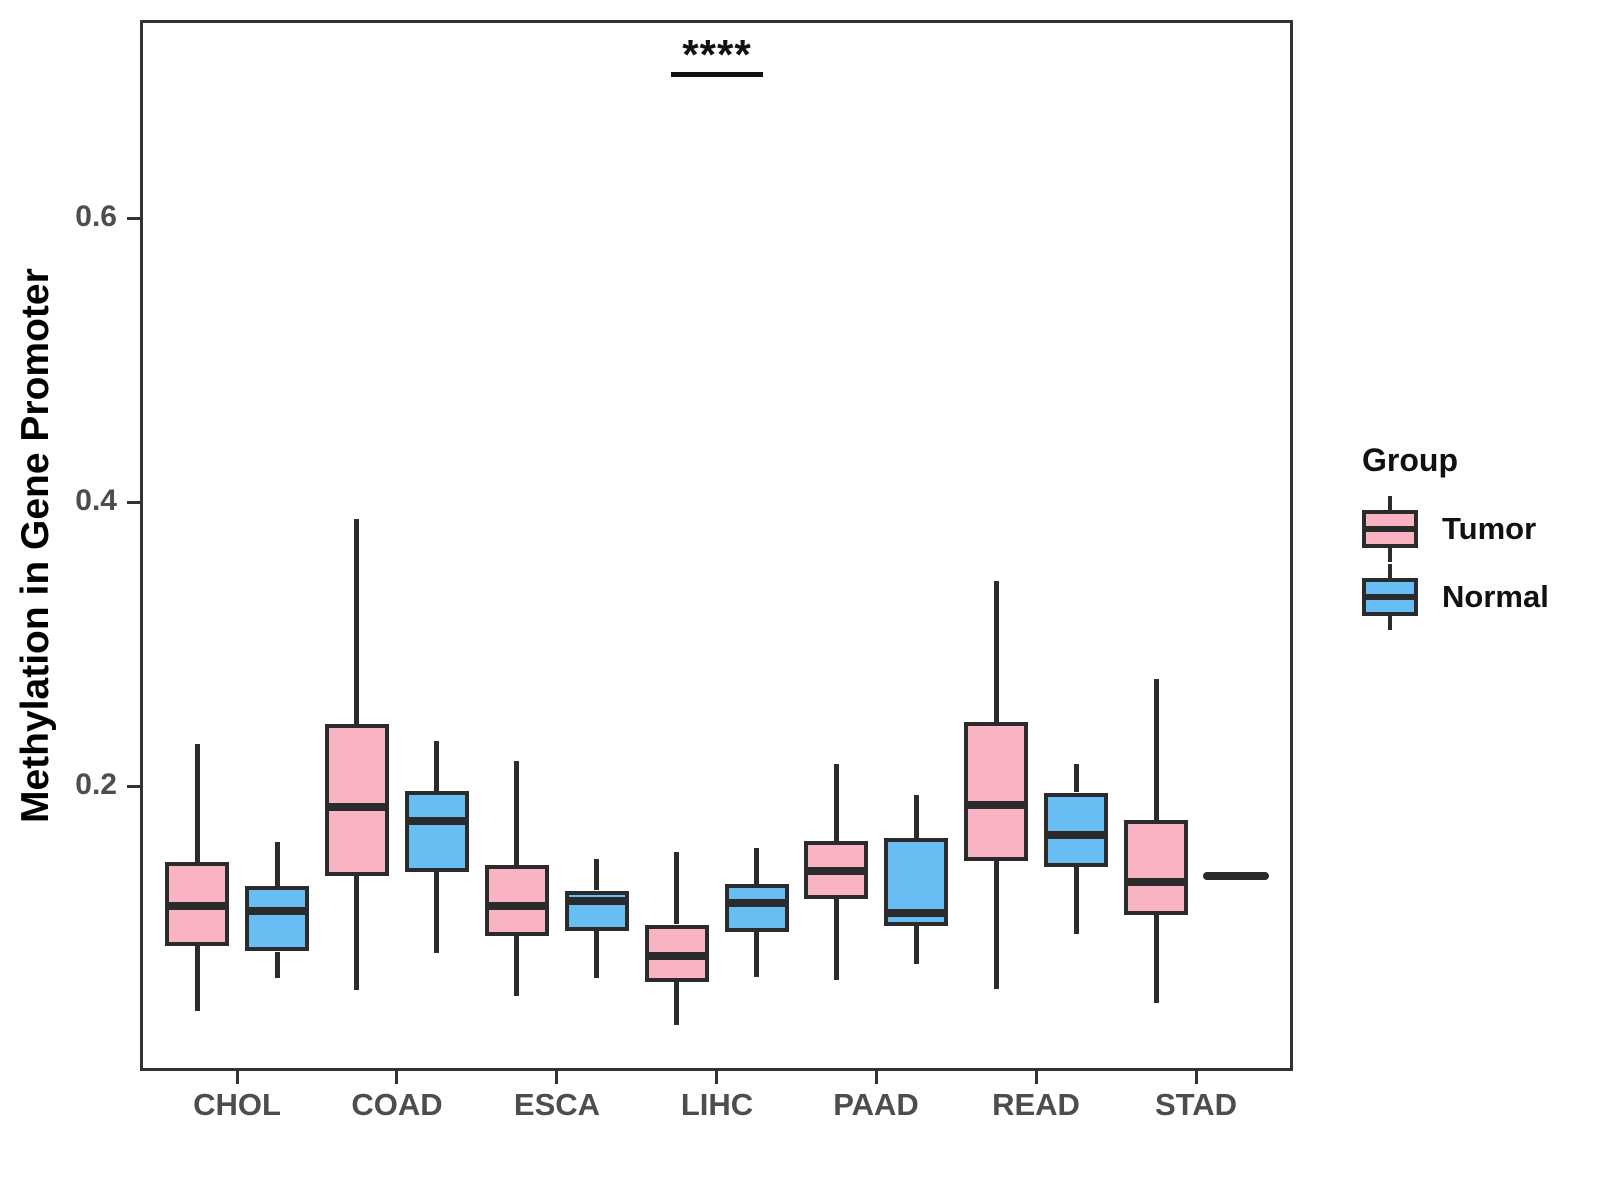 The width and height of the screenshot is (1600, 1200). Describe the element at coordinates (96, 500) in the screenshot. I see `y-tick-label: 0.4` at that location.